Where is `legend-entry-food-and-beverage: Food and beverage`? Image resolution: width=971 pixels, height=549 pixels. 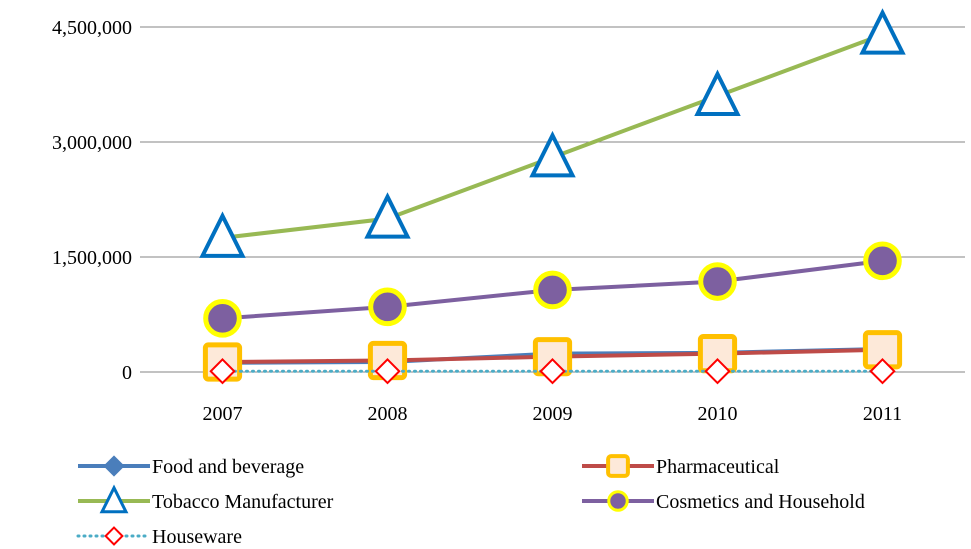
legend-entry-food-and-beverage: Food and beverage is located at coordinates (191, 466).